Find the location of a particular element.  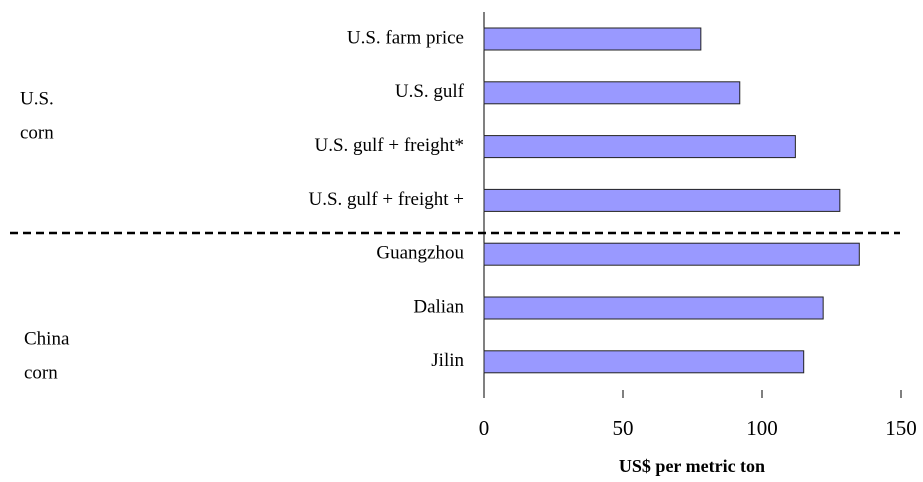

group-label: China is located at coordinates (47, 338).